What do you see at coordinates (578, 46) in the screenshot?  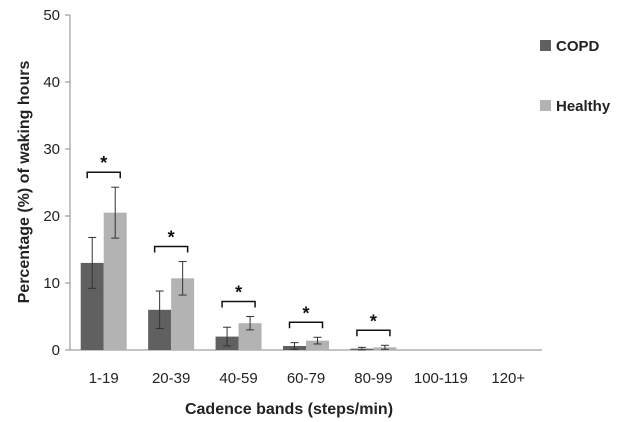 I see `legend-label-copd: COPD` at bounding box center [578, 46].